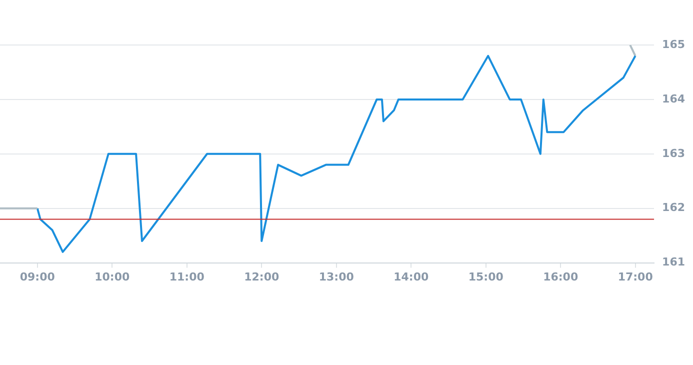  Describe the element at coordinates (674, 44) in the screenshot. I see `y-tick-label: 165` at that location.